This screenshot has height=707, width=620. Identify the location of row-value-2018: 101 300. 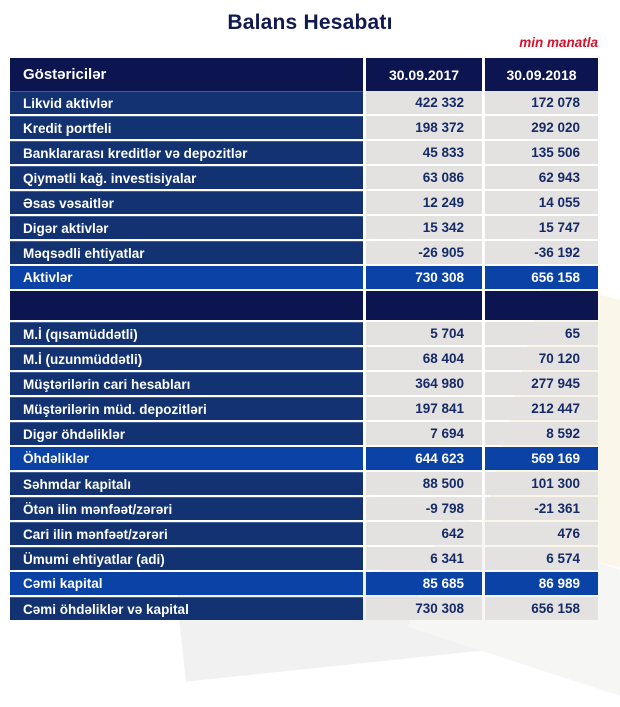
(541, 483).